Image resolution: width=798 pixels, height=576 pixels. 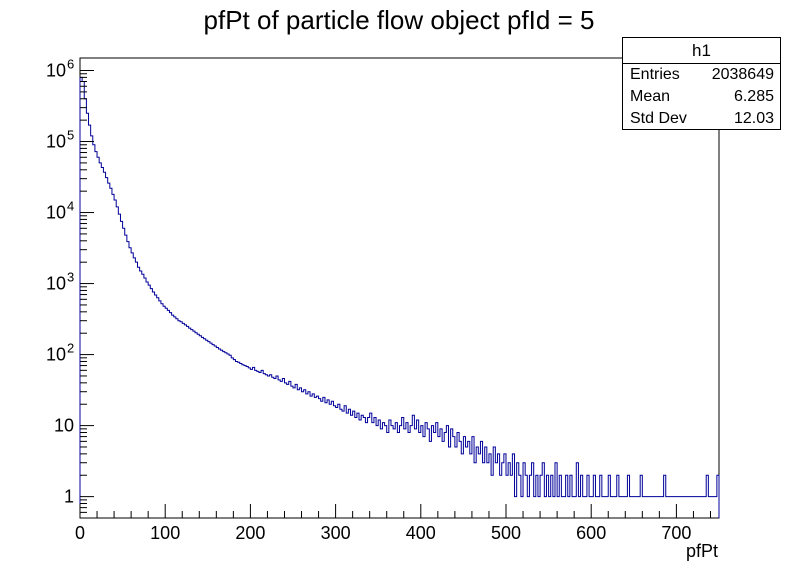 What do you see at coordinates (70, 64) in the screenshot?
I see `y-tick-exponent: 6` at bounding box center [70, 64].